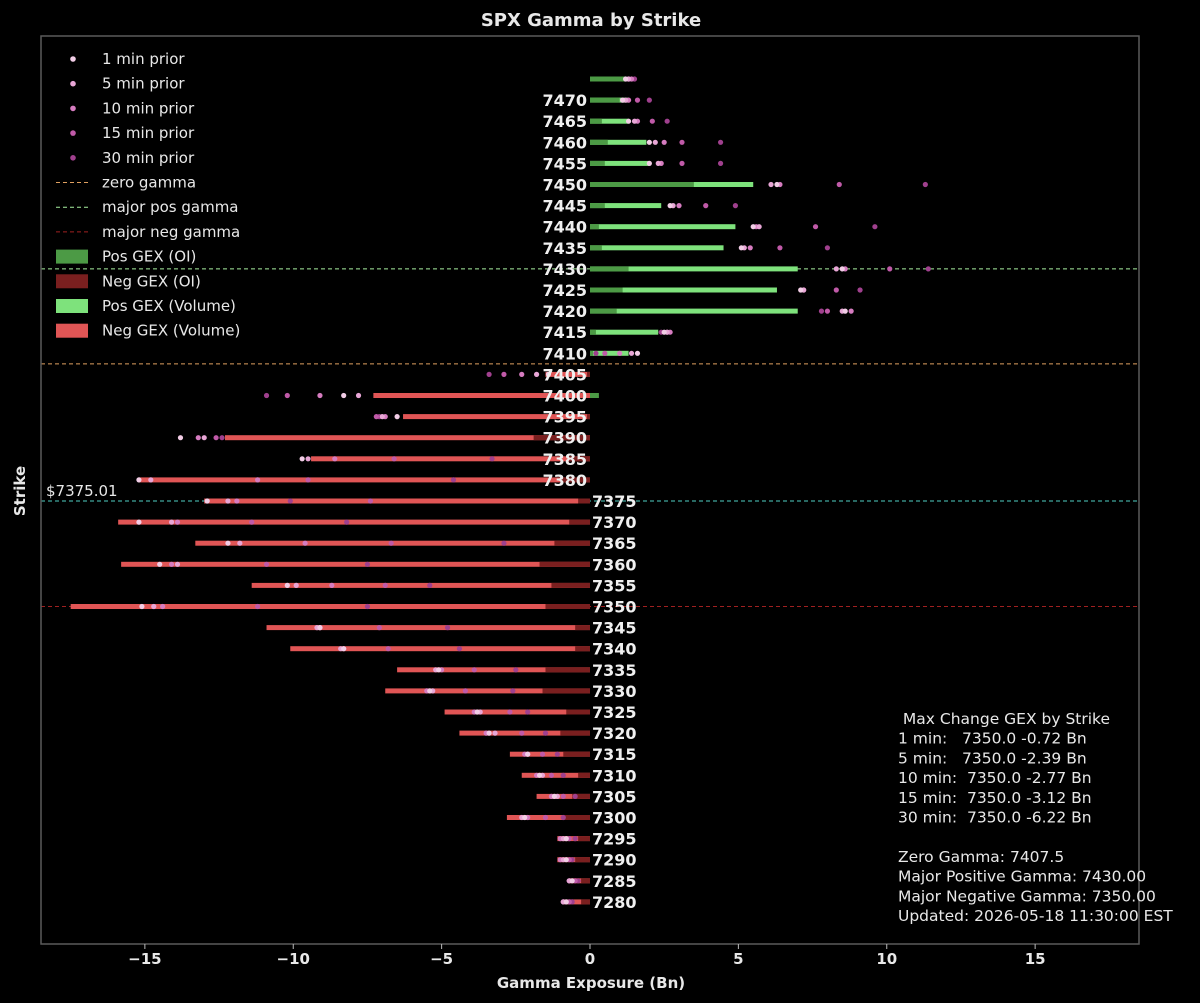  What do you see at coordinates (169, 306) in the screenshot?
I see `legend-label: Pos GEX (Volume)` at bounding box center [169, 306].